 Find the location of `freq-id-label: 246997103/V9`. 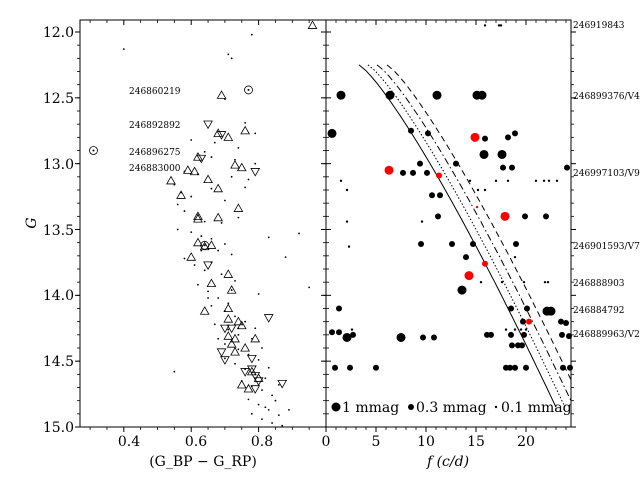

freq-id-label: 246997103/V9 is located at coordinates (606, 174).